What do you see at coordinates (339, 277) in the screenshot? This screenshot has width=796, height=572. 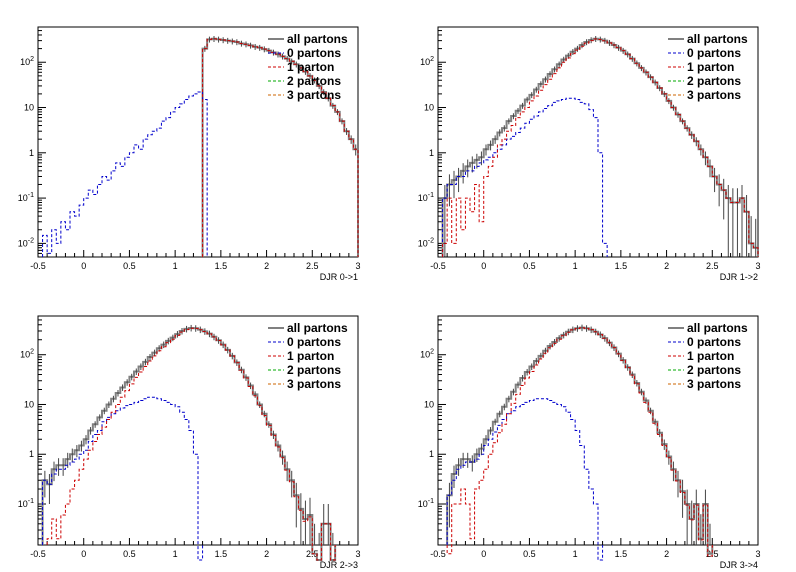 I see `x-axis-title: DJR 0->1` at bounding box center [339, 277].